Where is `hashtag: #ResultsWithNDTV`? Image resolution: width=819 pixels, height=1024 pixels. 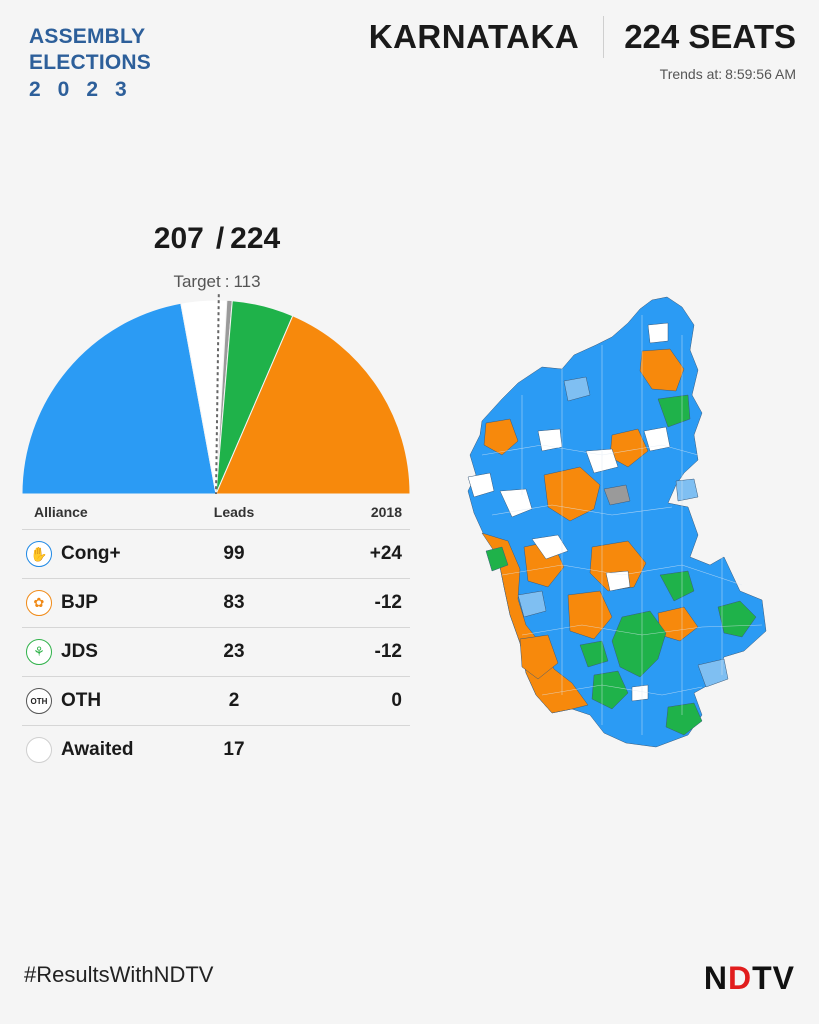 hashtag: #ResultsWithNDTV is located at coordinates (119, 974).